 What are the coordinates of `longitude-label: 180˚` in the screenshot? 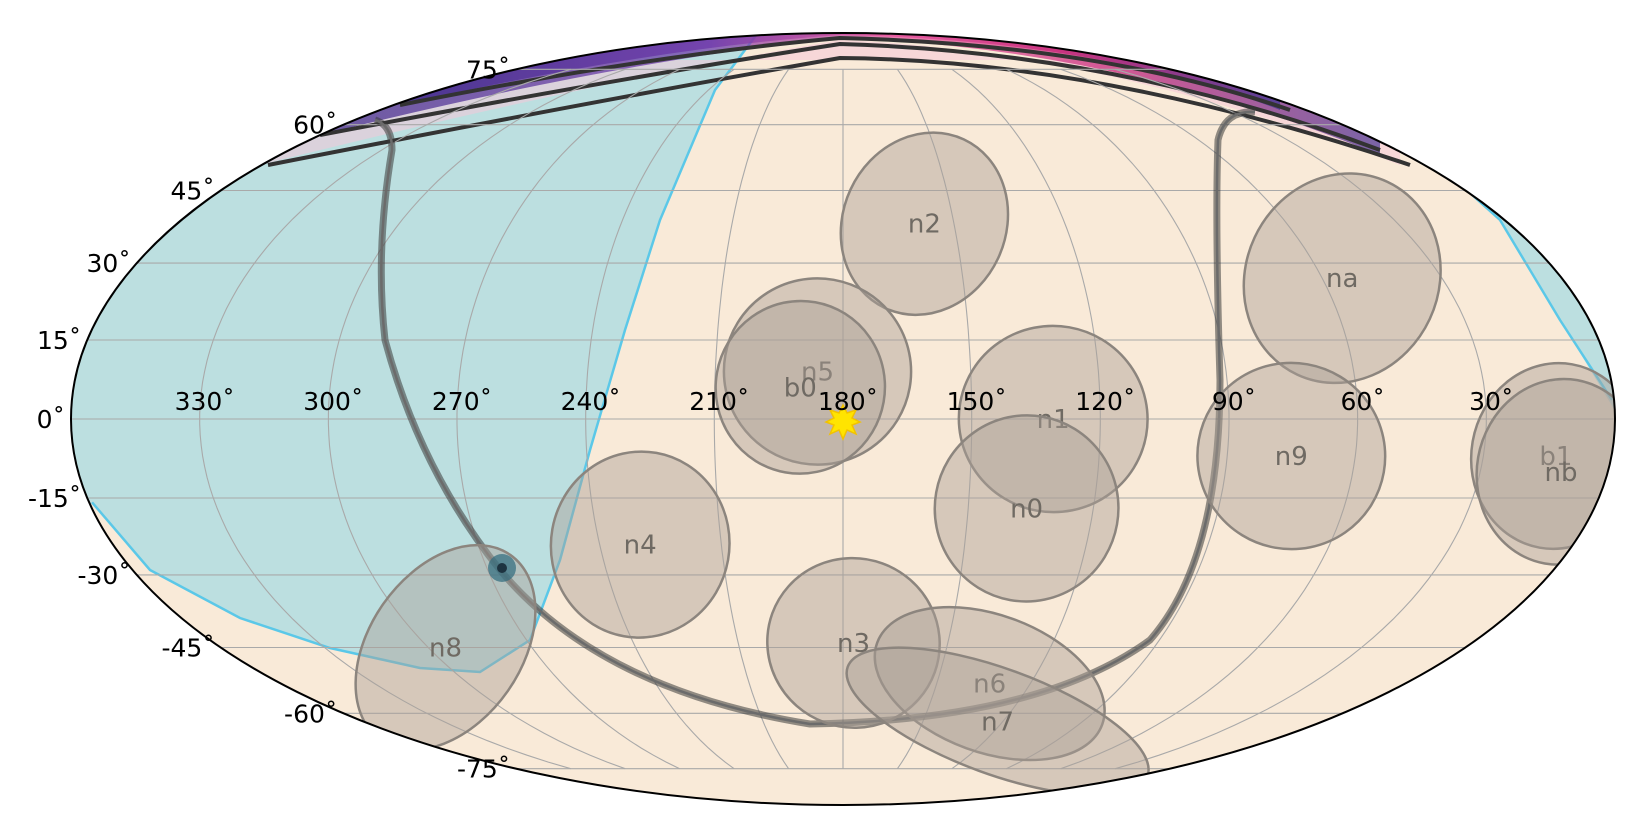 It's located at (848, 401).